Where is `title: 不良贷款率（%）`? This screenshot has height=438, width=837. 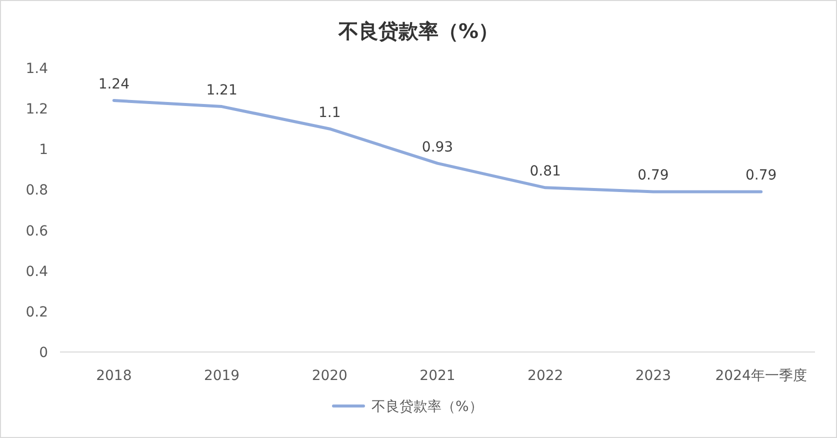 title: 不良贷款率（%） is located at coordinates (418, 31).